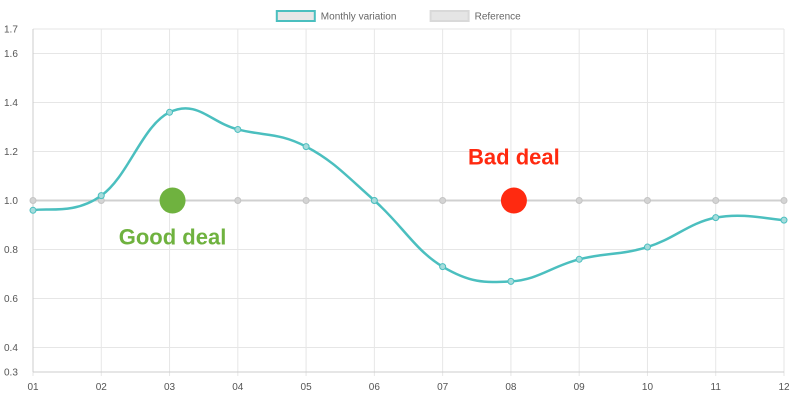 The width and height of the screenshot is (800, 402). What do you see at coordinates (514, 157) in the screenshot?
I see `bad-deal-label: Bad deal` at bounding box center [514, 157].